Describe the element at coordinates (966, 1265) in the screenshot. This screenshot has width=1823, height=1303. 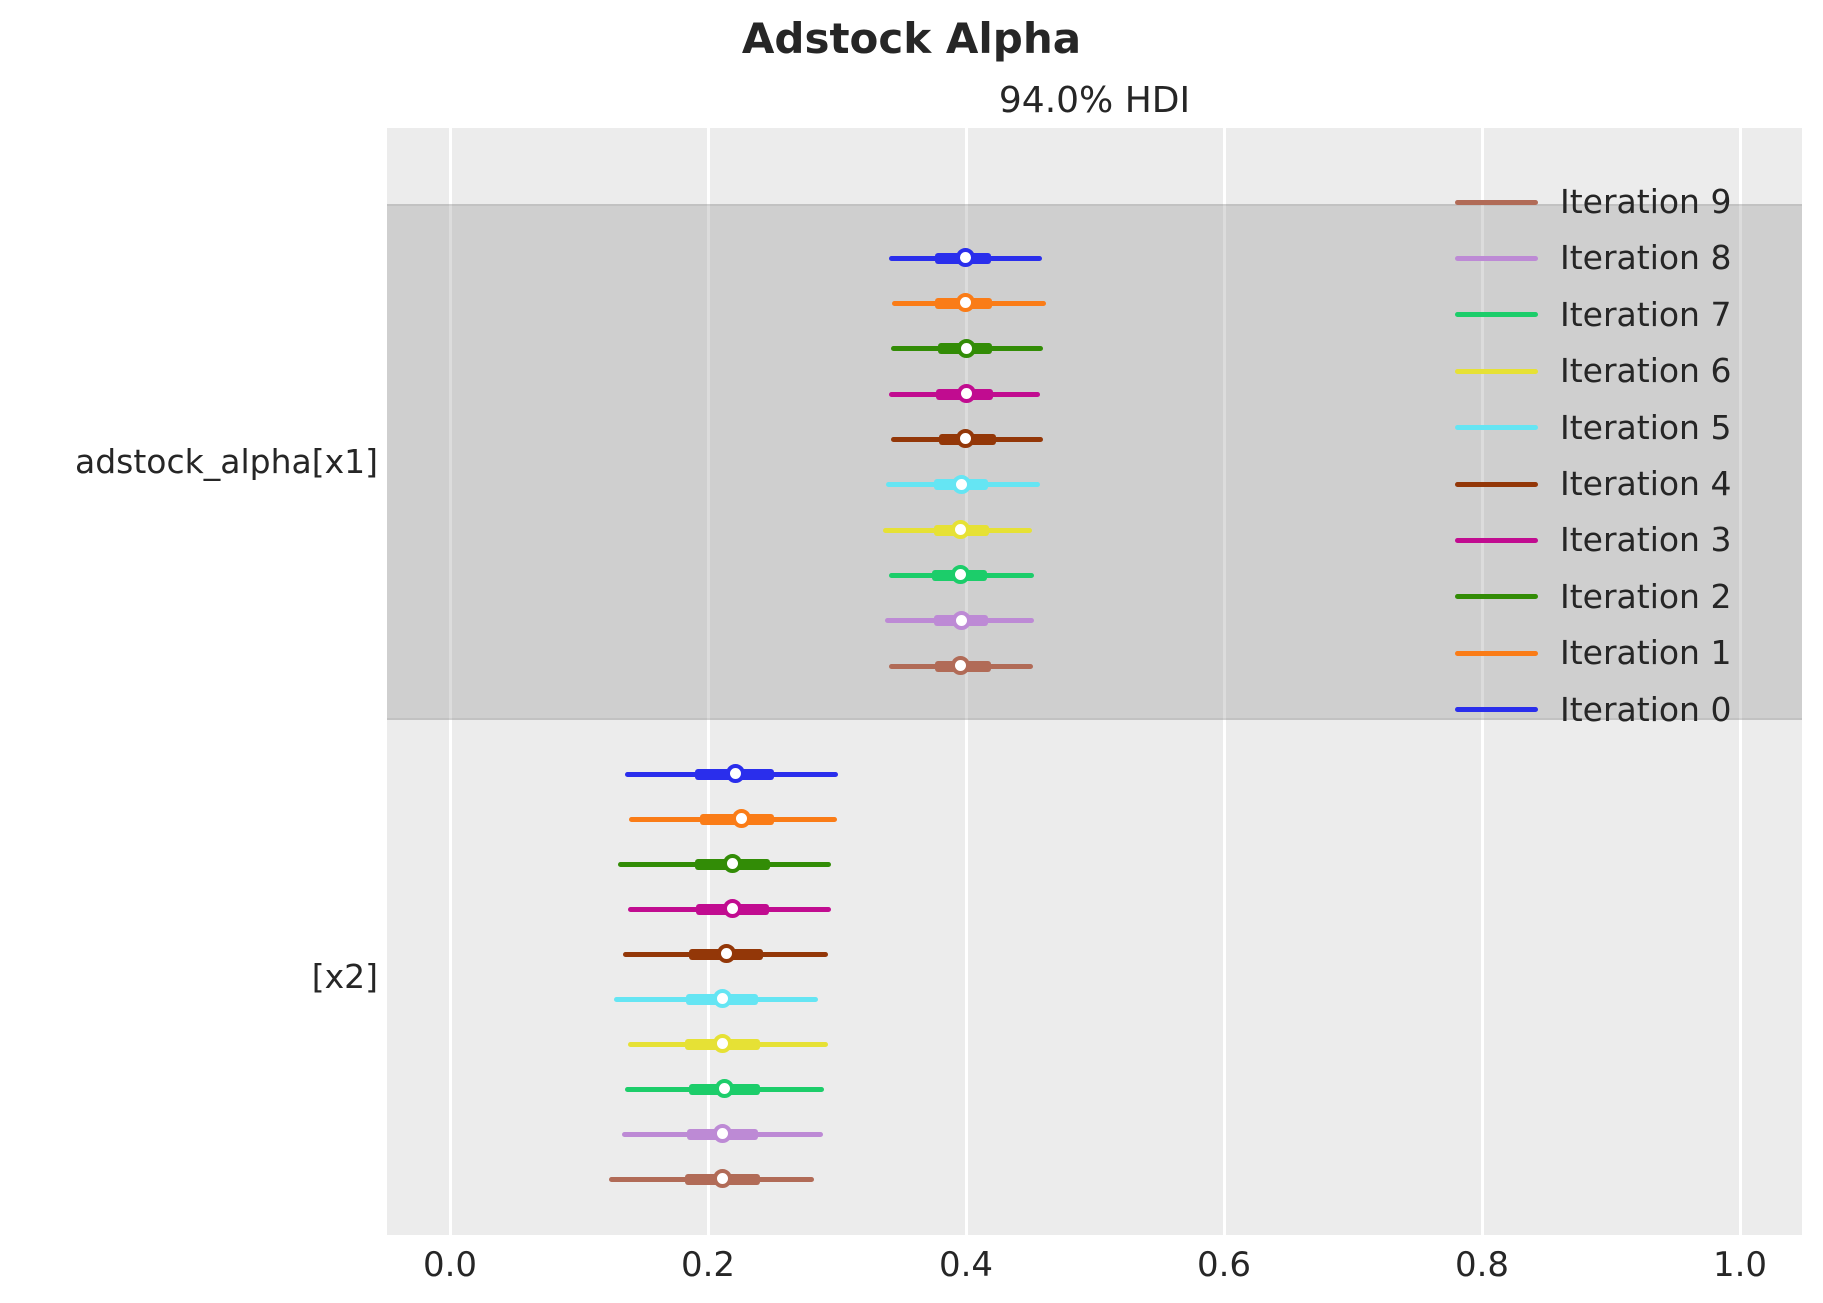
I see `x-tick-label: 0.4` at that location.